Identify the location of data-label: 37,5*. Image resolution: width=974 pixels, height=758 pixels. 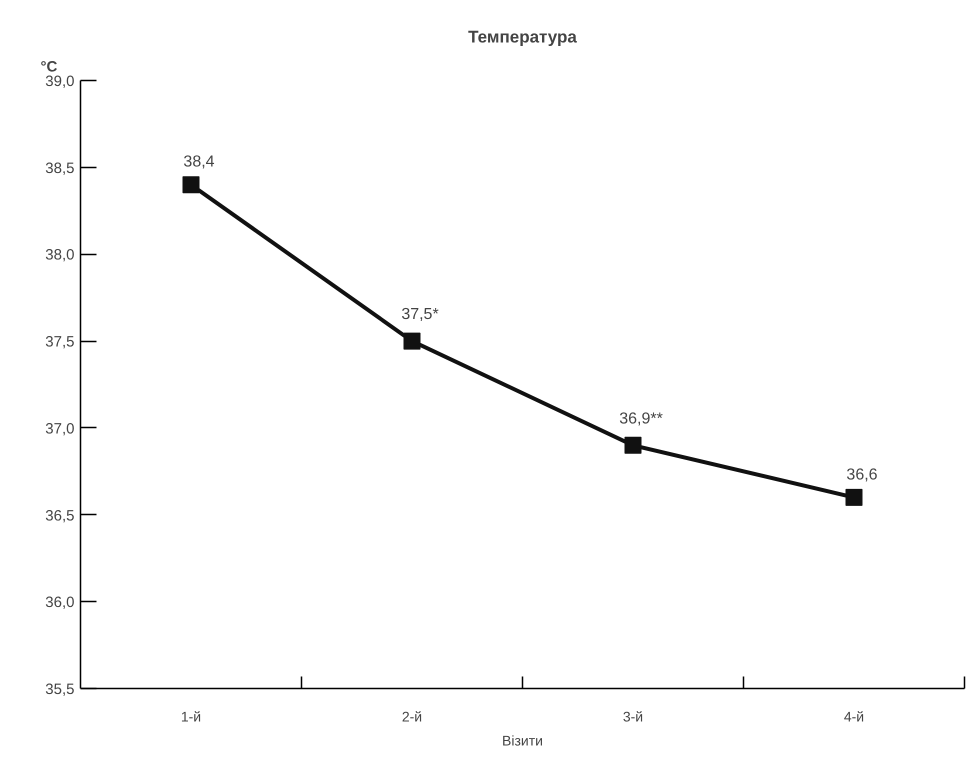
(420, 315).